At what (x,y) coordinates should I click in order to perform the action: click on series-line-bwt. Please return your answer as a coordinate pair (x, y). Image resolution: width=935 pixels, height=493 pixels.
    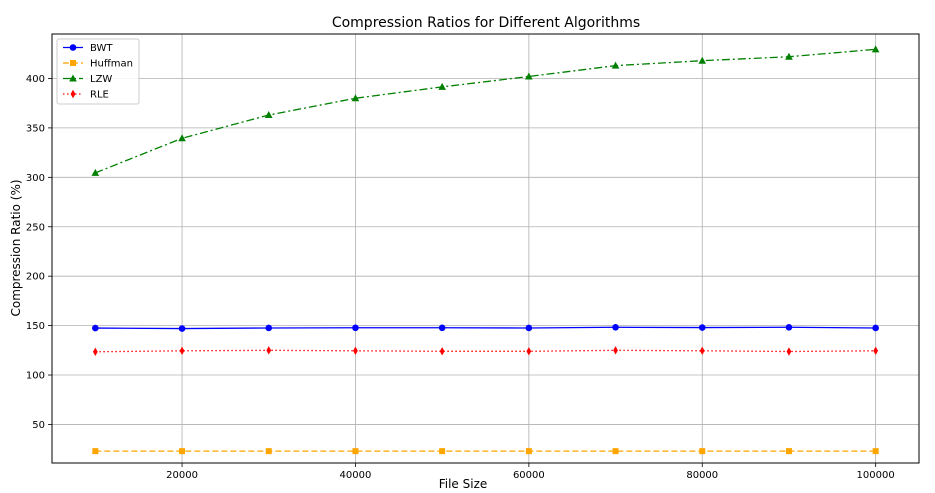
    Looking at the image, I should click on (485, 328).